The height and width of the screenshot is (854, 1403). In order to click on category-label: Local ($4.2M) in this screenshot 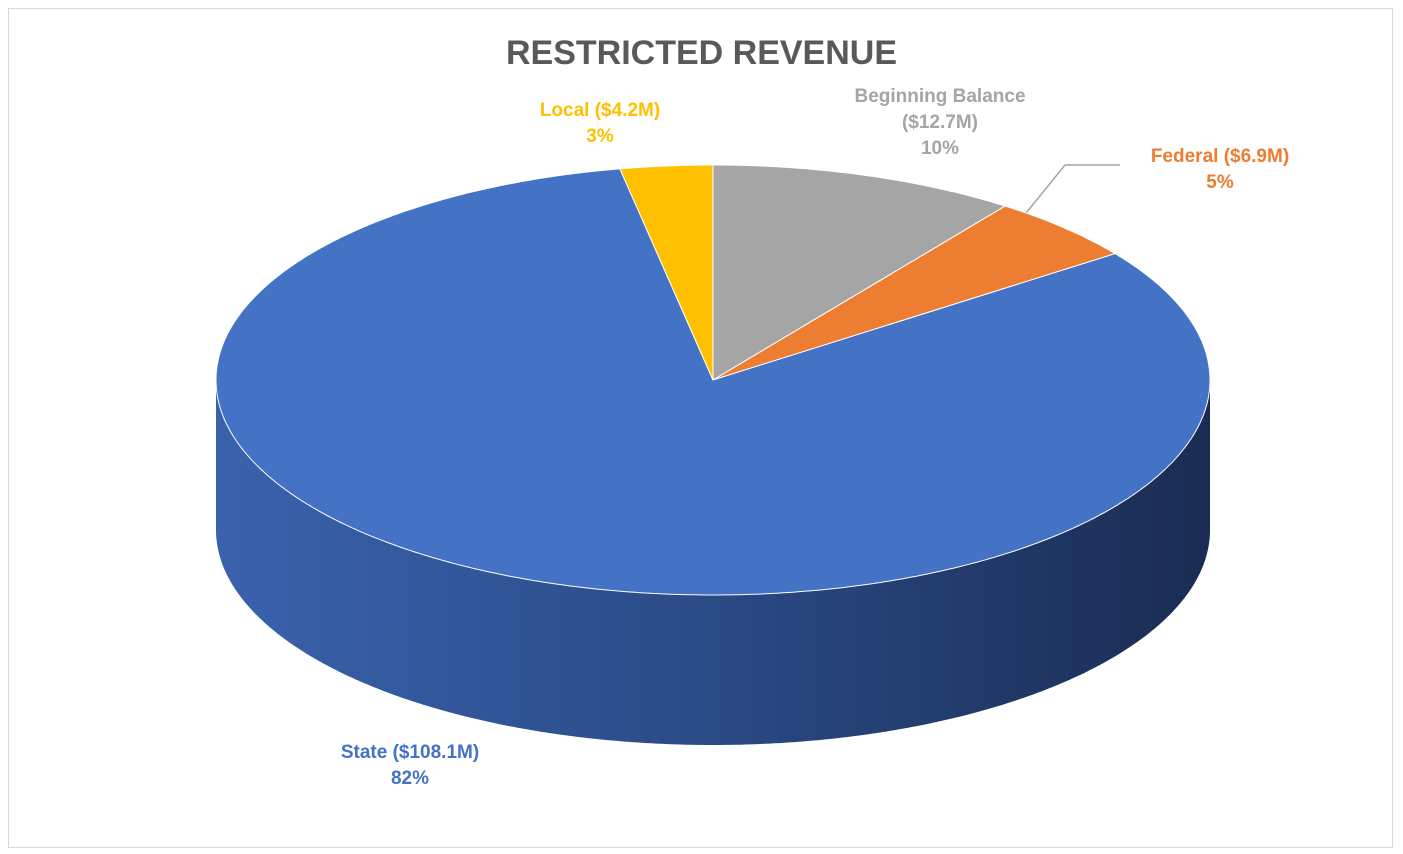, I will do `click(600, 110)`.